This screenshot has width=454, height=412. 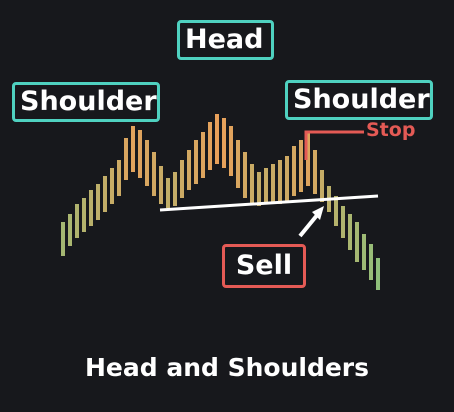 What do you see at coordinates (227, 367) in the screenshot?
I see `diagram-caption: Head and Shoulders` at bounding box center [227, 367].